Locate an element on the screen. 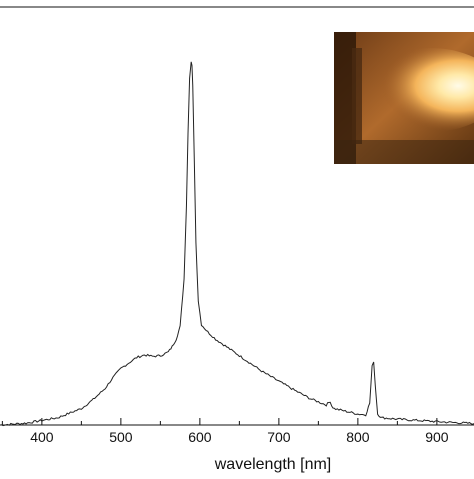 The width and height of the screenshot is (474, 479). inset-photo is located at coordinates (404, 98).